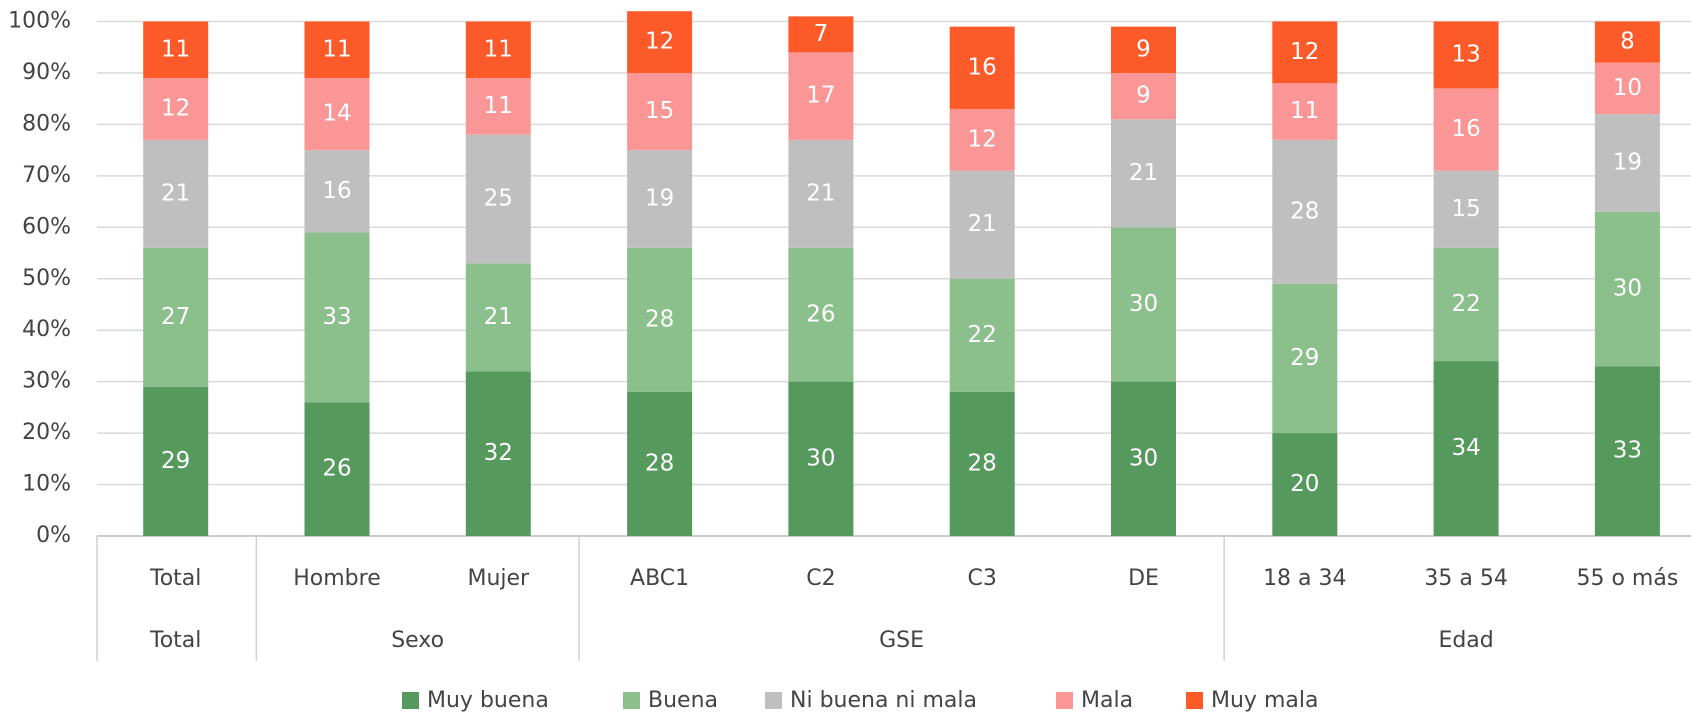 Image resolution: width=1691 pixels, height=715 pixels. What do you see at coordinates (46, 432) in the screenshot?
I see `y-tick-label: 20%` at bounding box center [46, 432].